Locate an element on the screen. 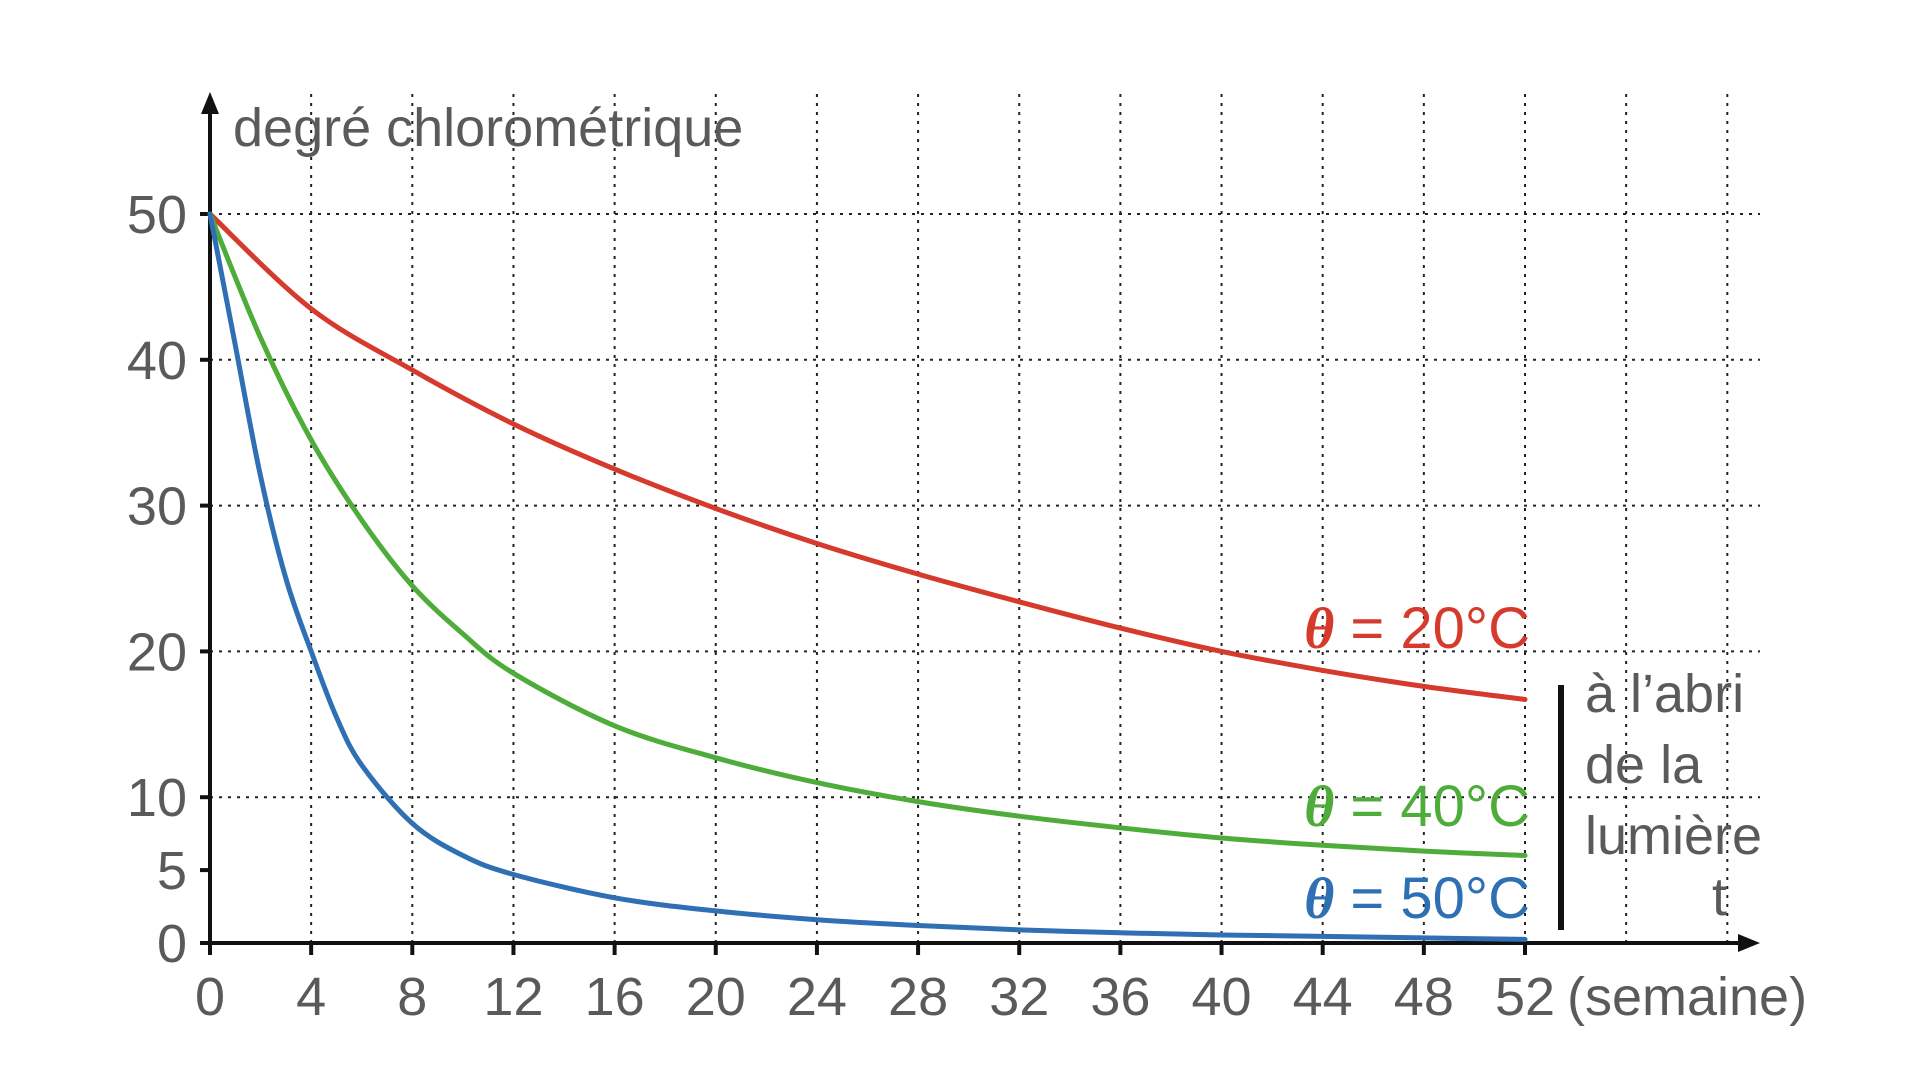 The image size is (1920, 1080). y-axis-arrow is located at coordinates (210, 103).